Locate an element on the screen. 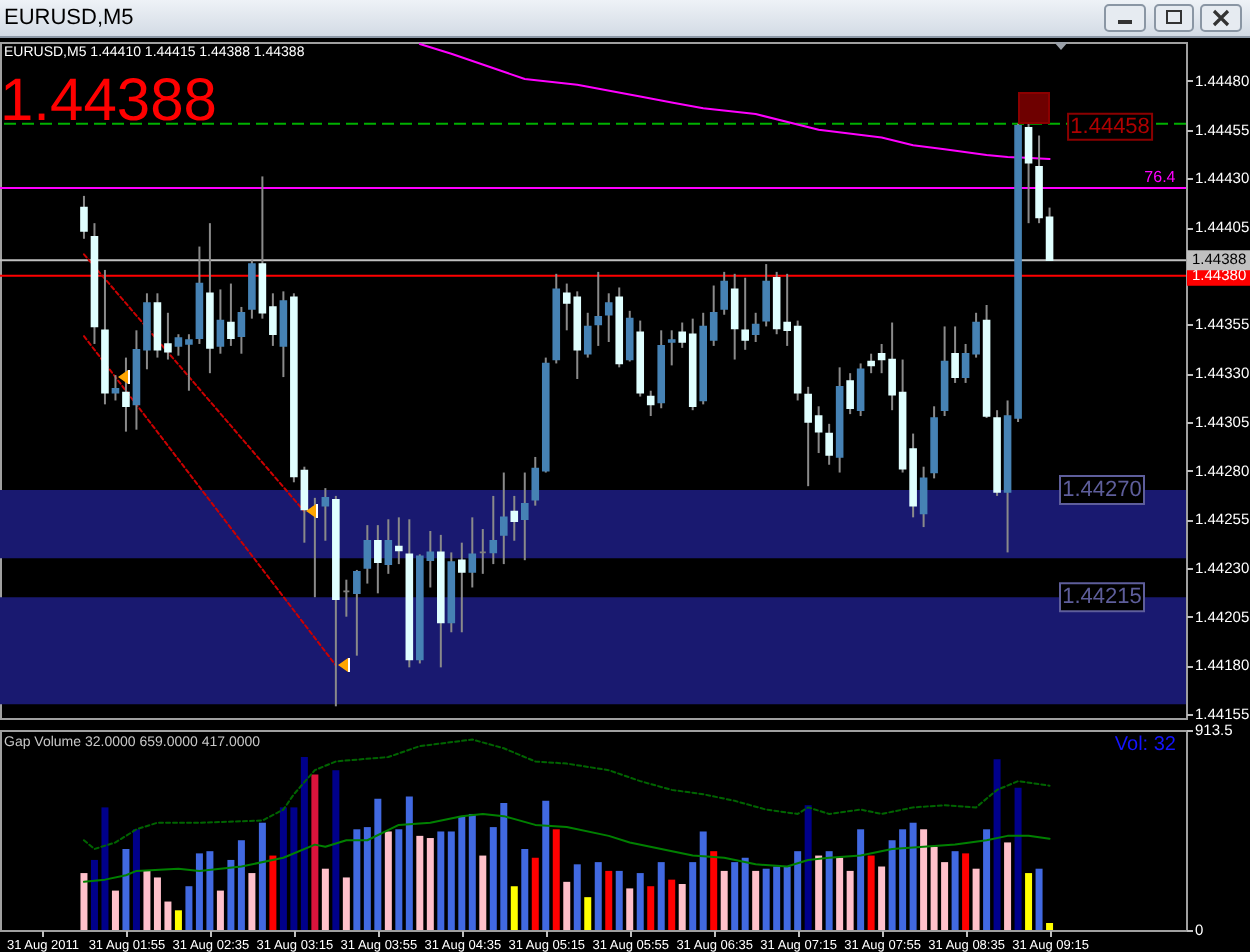  chart-title: EURUSD,M5 is located at coordinates (69, 18).